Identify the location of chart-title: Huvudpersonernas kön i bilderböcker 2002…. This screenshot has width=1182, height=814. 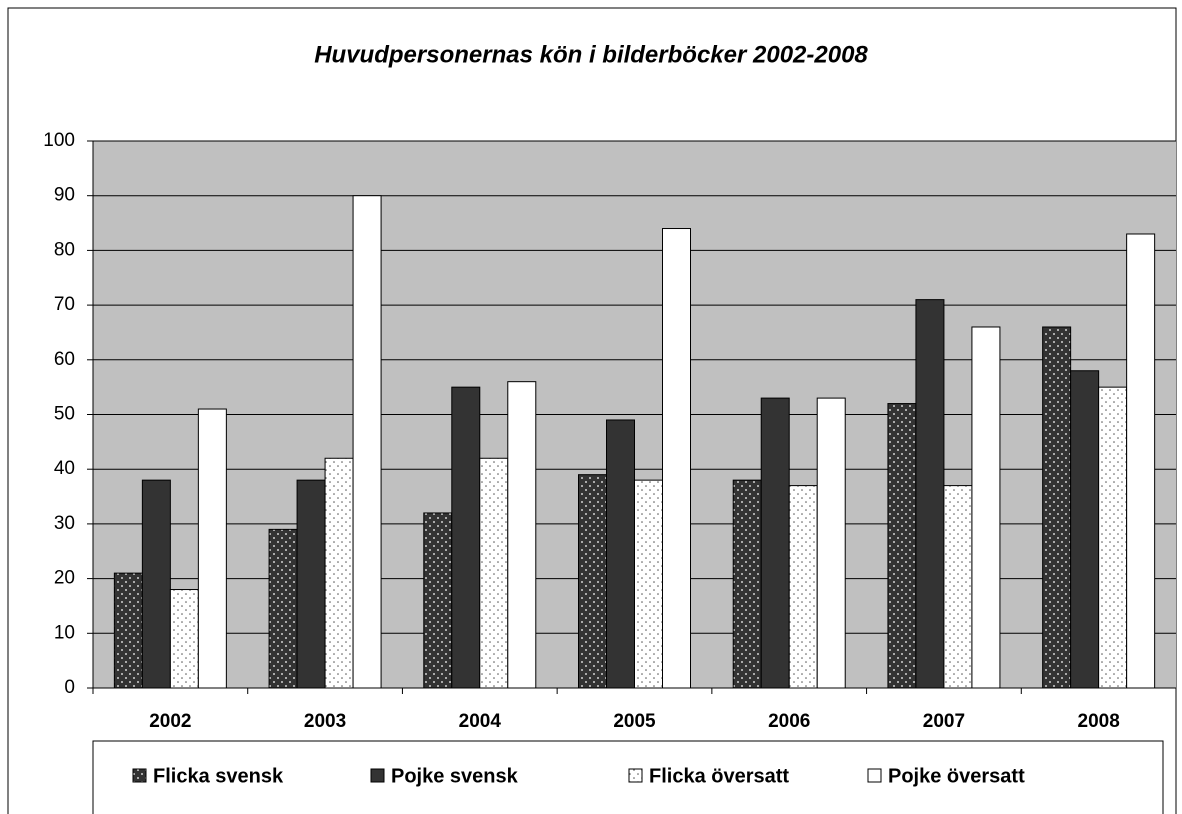
(591, 54).